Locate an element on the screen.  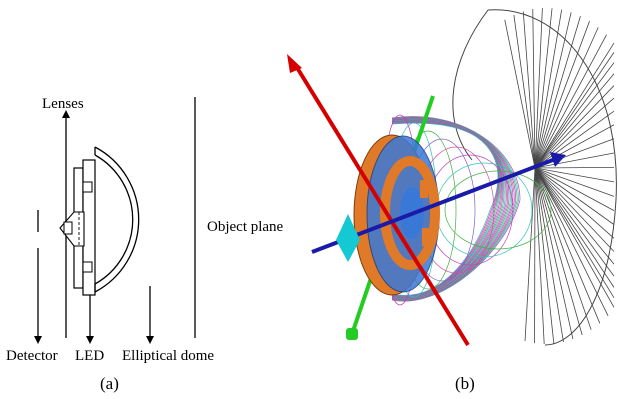
elliptical-dome-label: Elliptical dome is located at coordinates (168, 356).